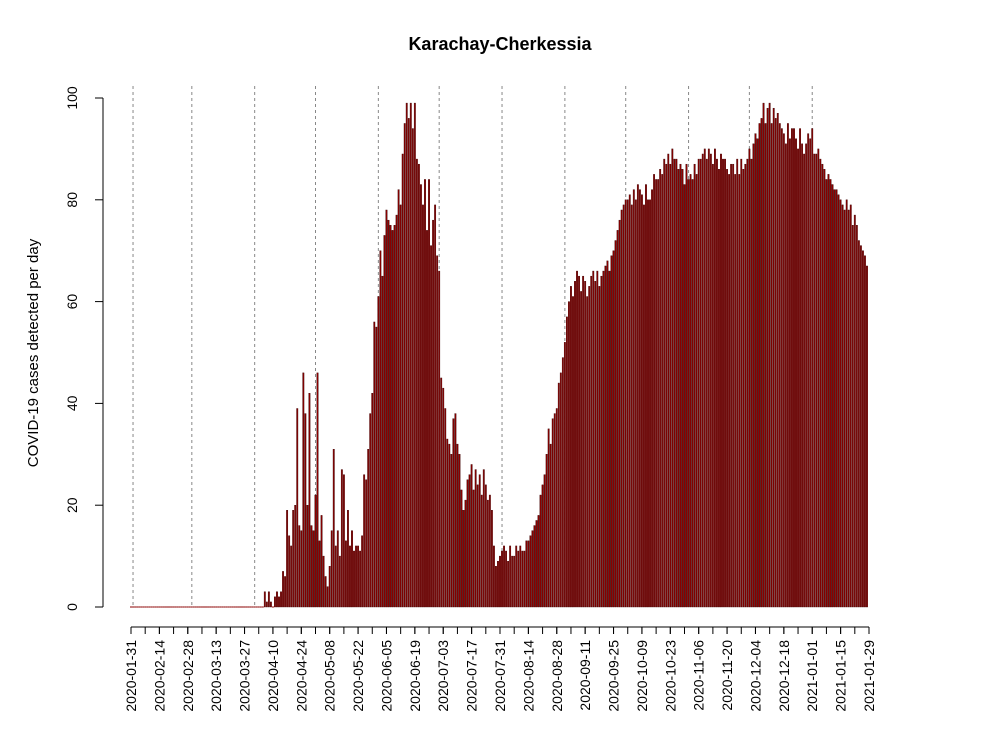 This screenshot has width=1000, height=750. Describe the element at coordinates (386, 676) in the screenshot. I see `x-tick-label: 2020-06-05` at that location.